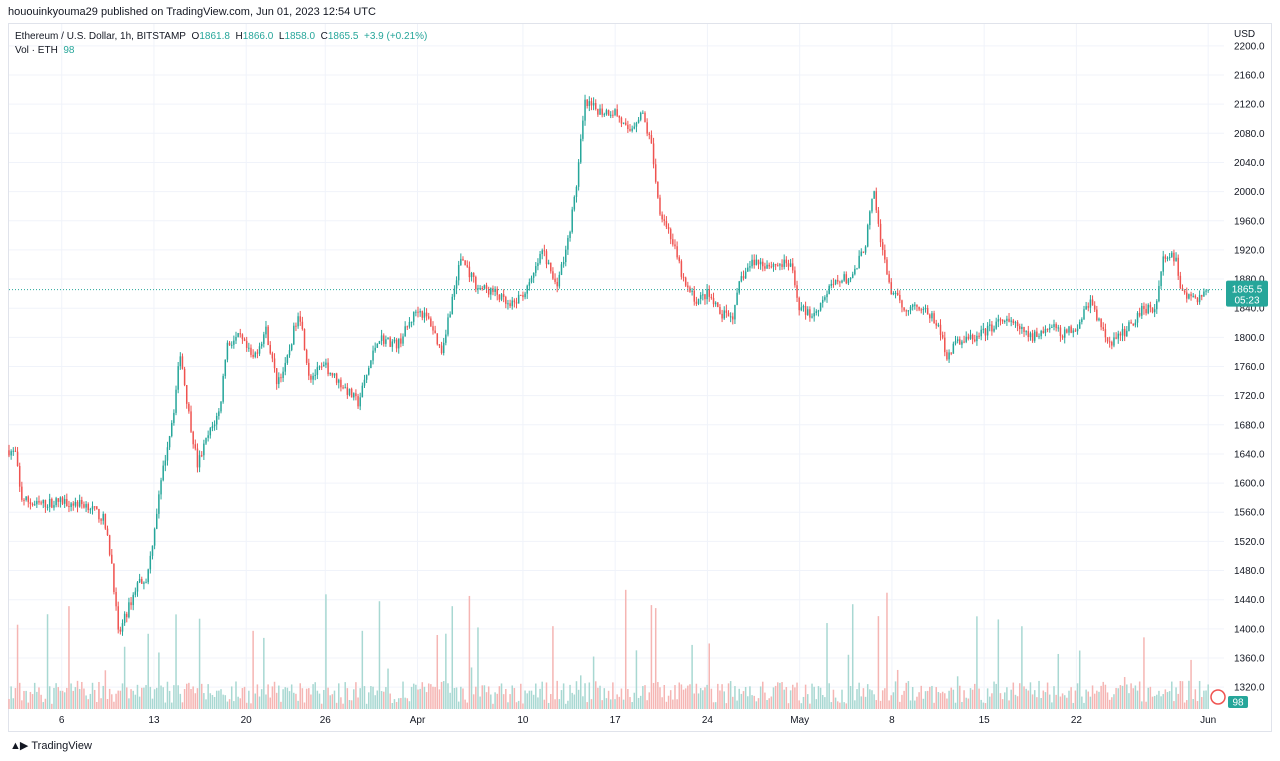  I want to click on time-tick-label: Jun, so click(1208, 720).